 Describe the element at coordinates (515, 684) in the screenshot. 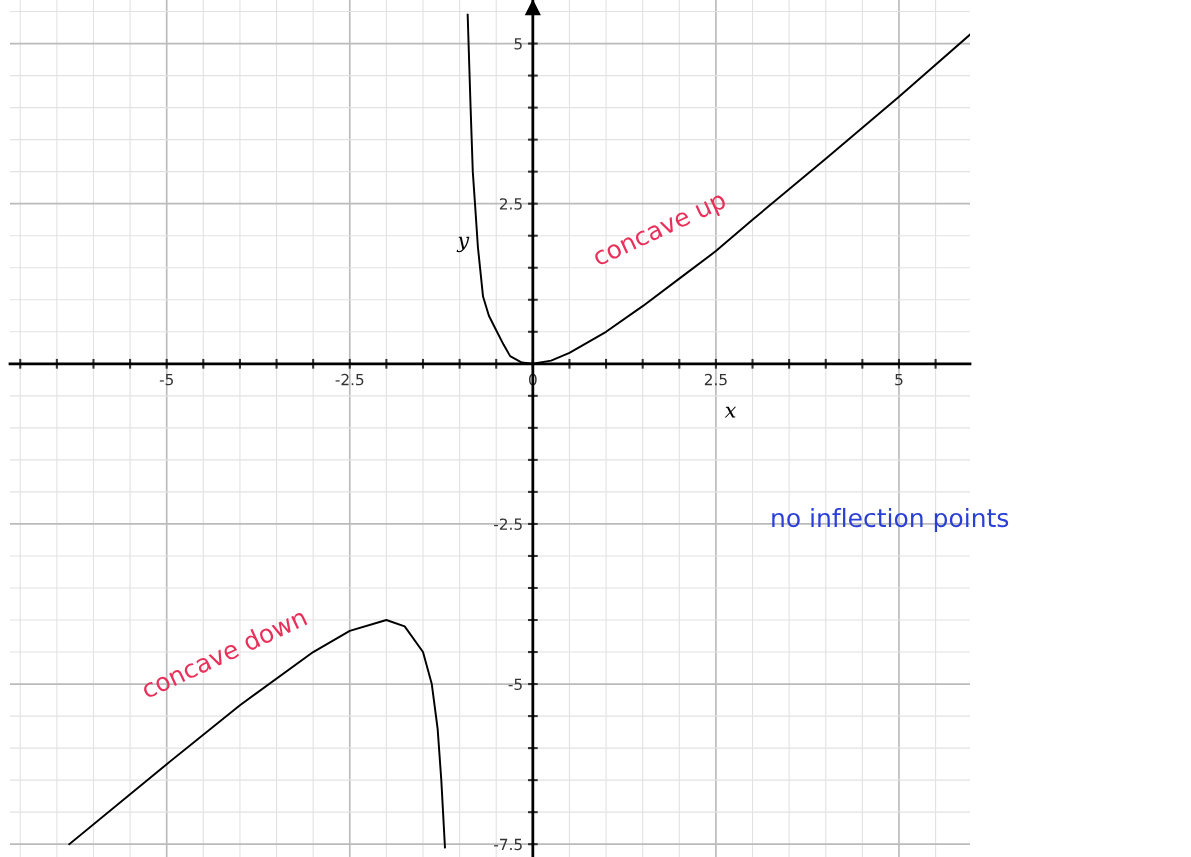

I see `y-tick-label: -5` at that location.